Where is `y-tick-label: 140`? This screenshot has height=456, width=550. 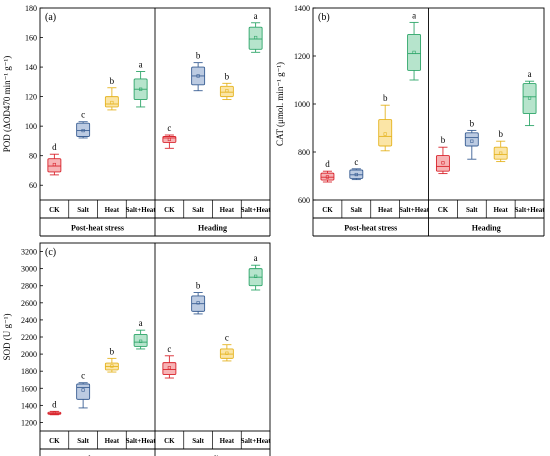
y-tick-label: 140 is located at coordinates (31, 67).